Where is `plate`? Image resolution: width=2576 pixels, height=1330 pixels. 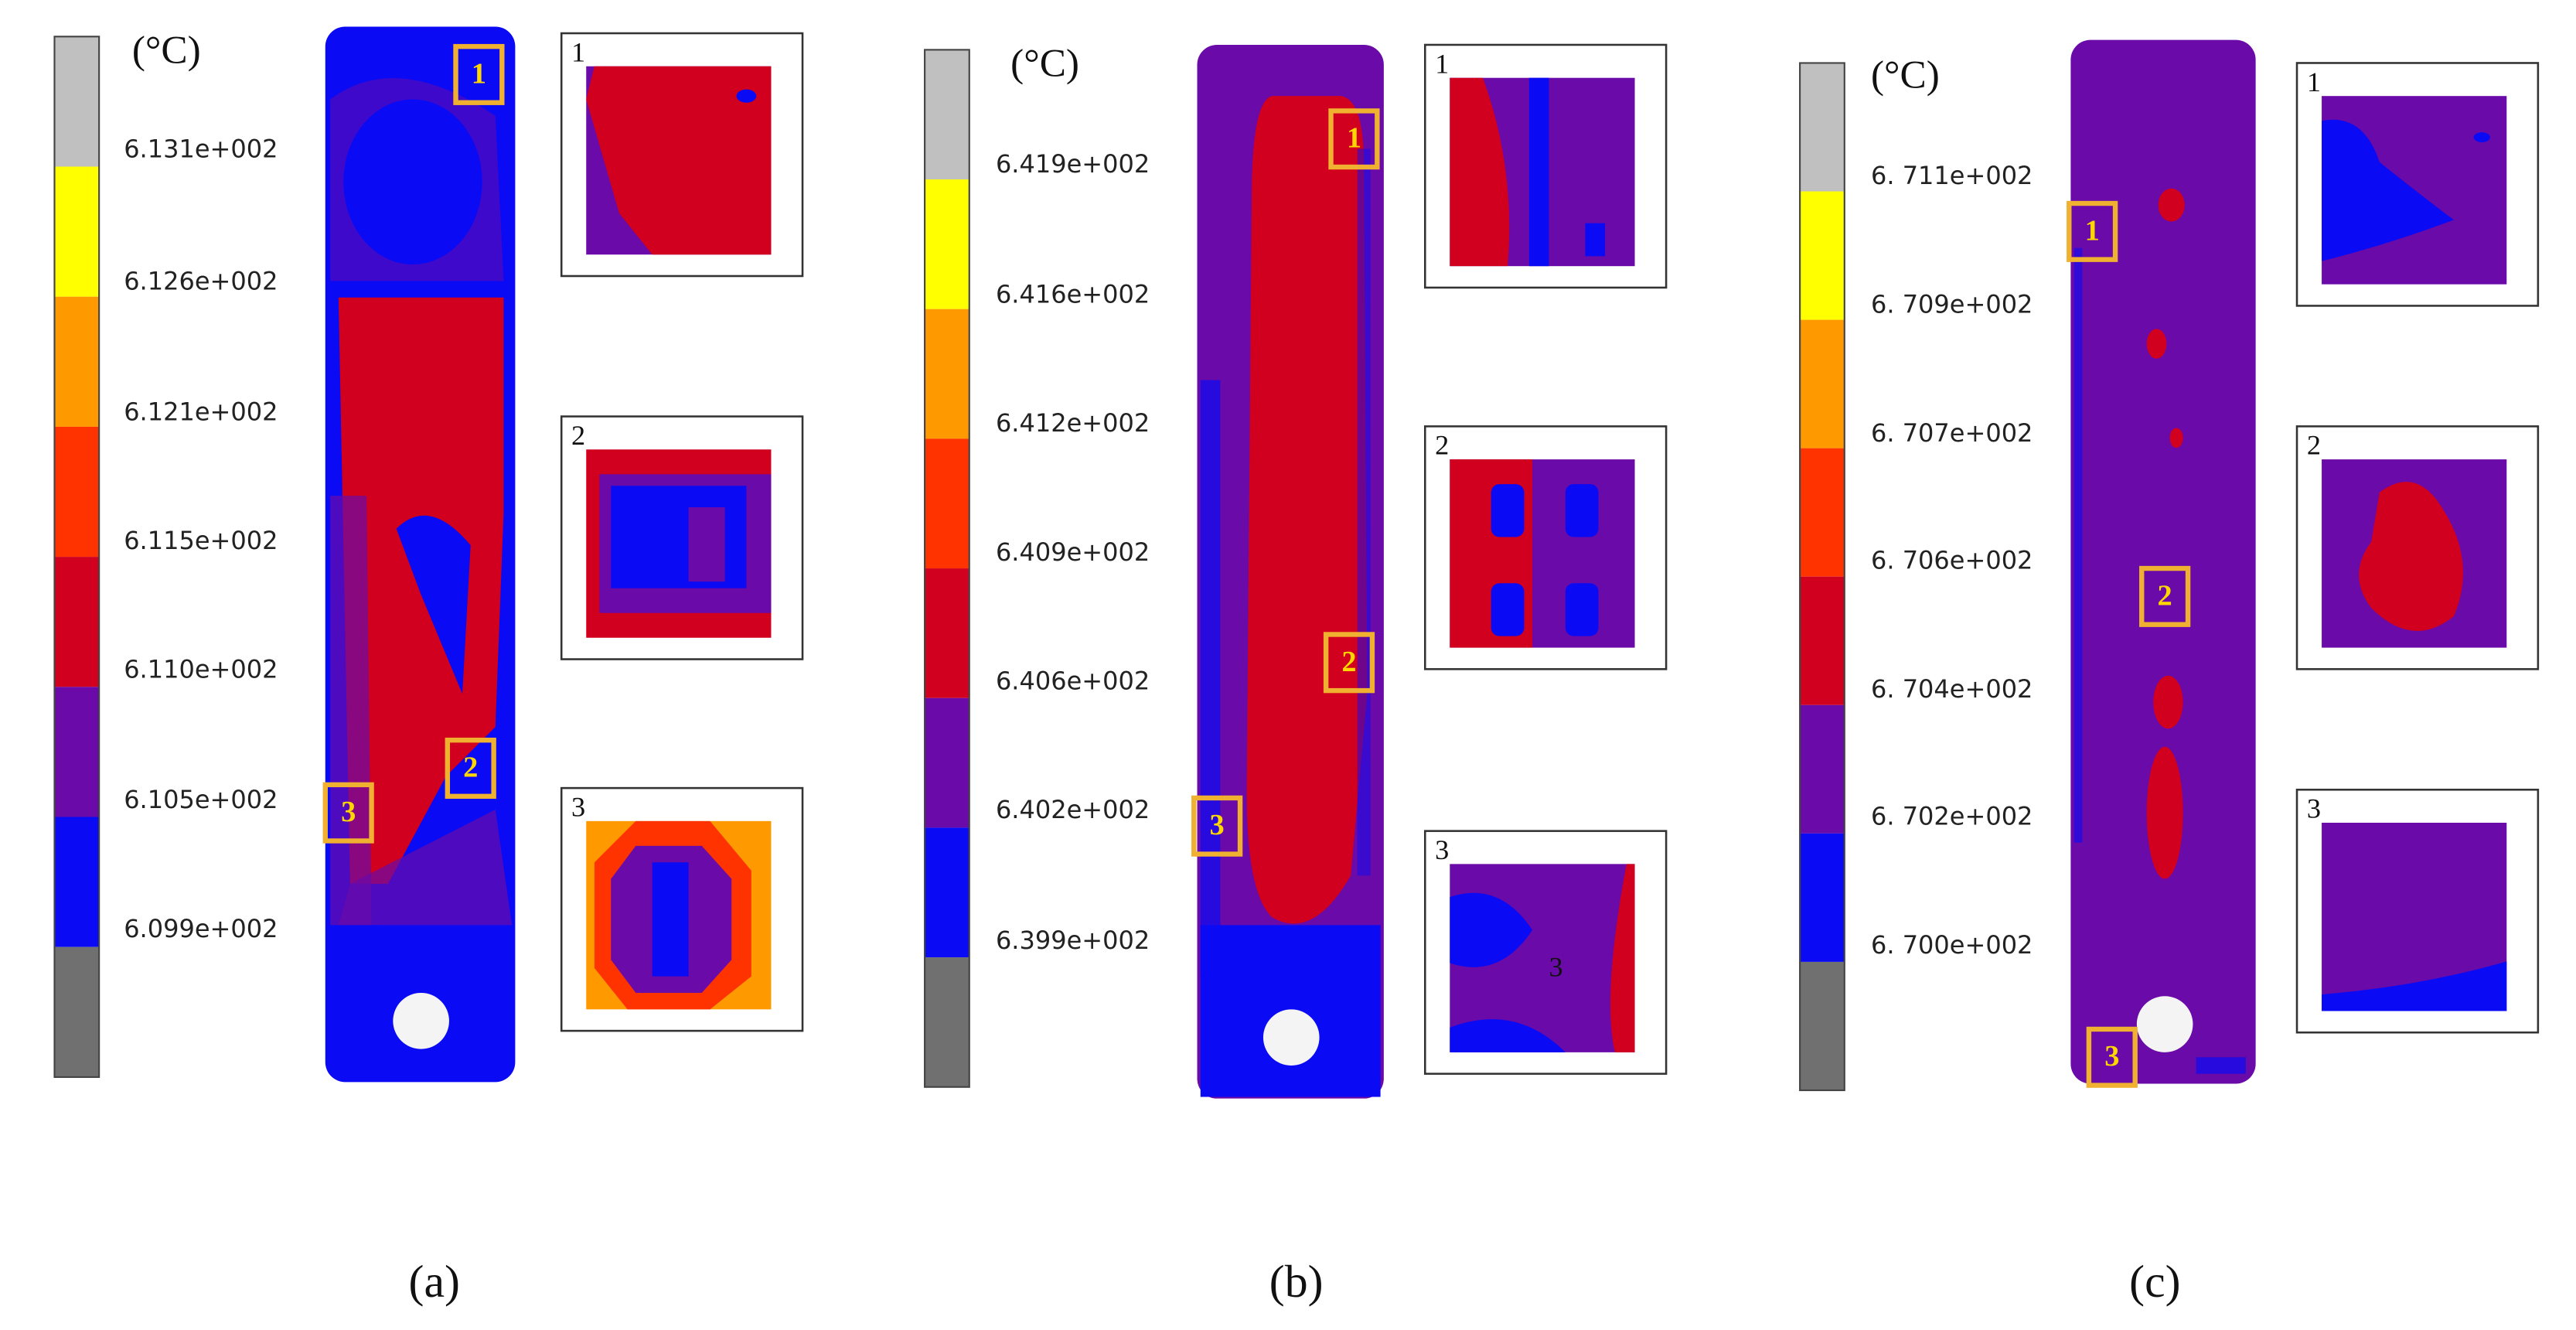
plate is located at coordinates (2163, 561).